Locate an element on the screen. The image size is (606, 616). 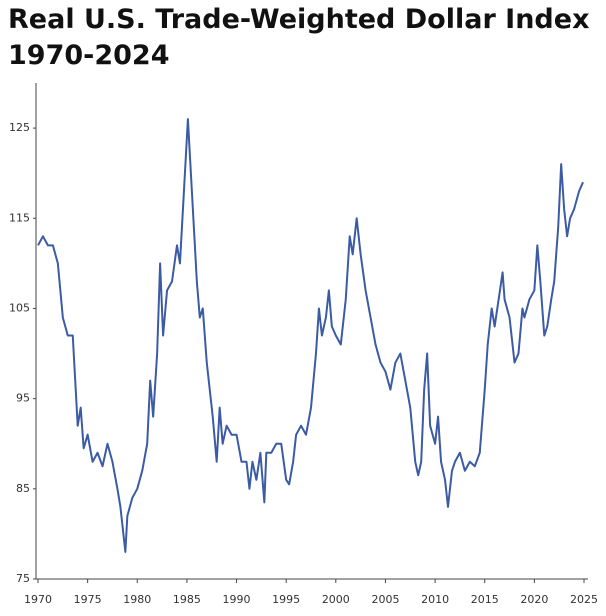
y-tick-label: 125 is located at coordinates (19, 127).